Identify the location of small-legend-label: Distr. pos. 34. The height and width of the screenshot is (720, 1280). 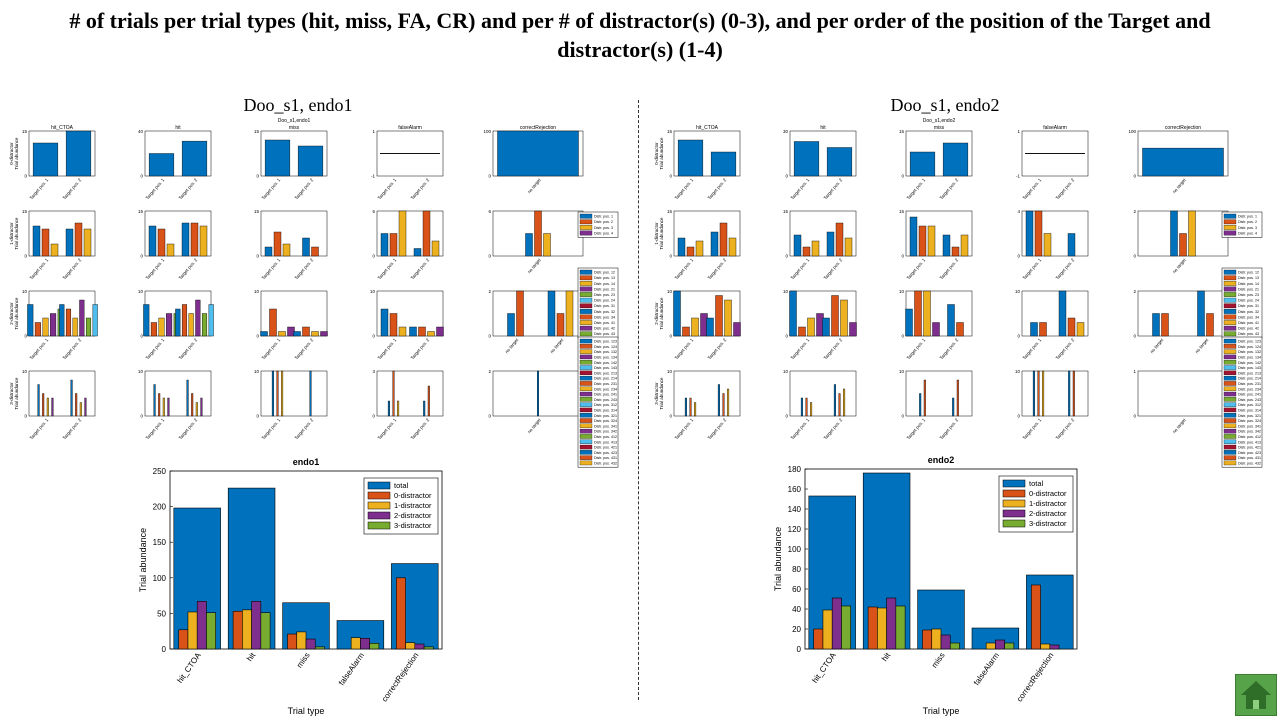
(604, 317).